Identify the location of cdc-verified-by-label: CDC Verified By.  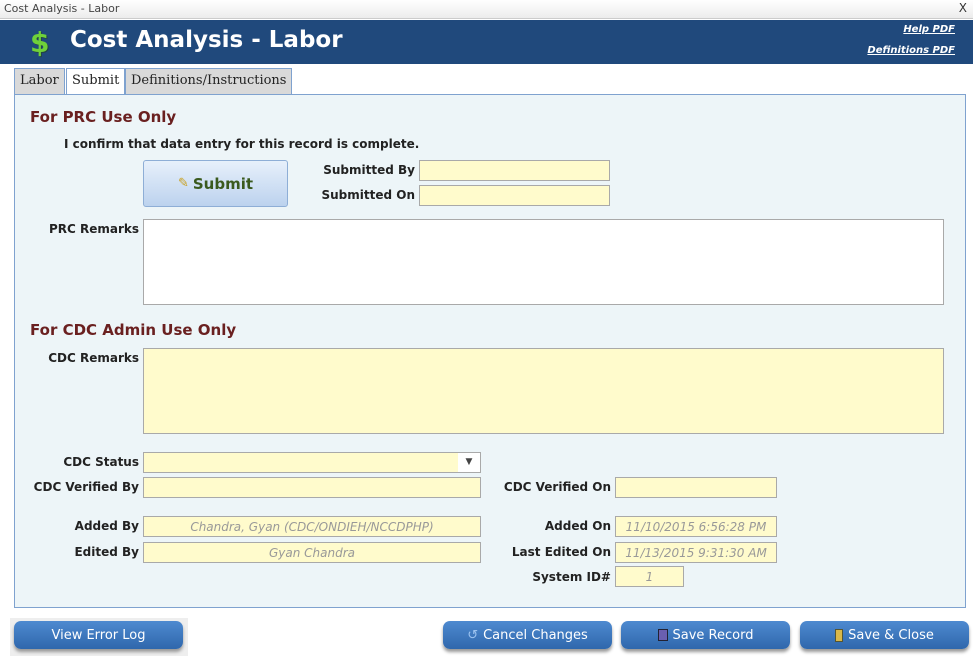
(86, 487).